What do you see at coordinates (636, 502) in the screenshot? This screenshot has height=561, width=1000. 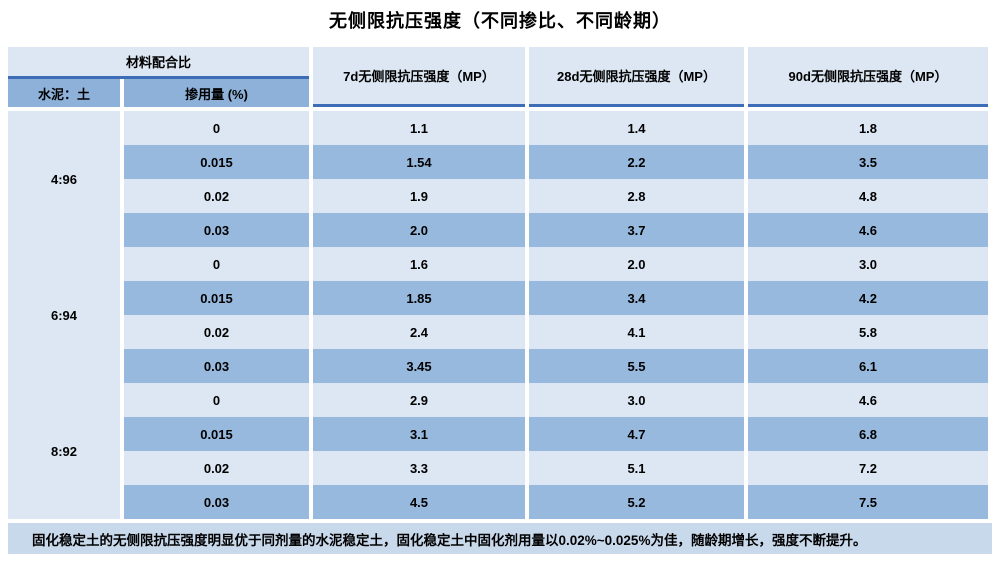 I see `value-28d-cell: 5.2` at bounding box center [636, 502].